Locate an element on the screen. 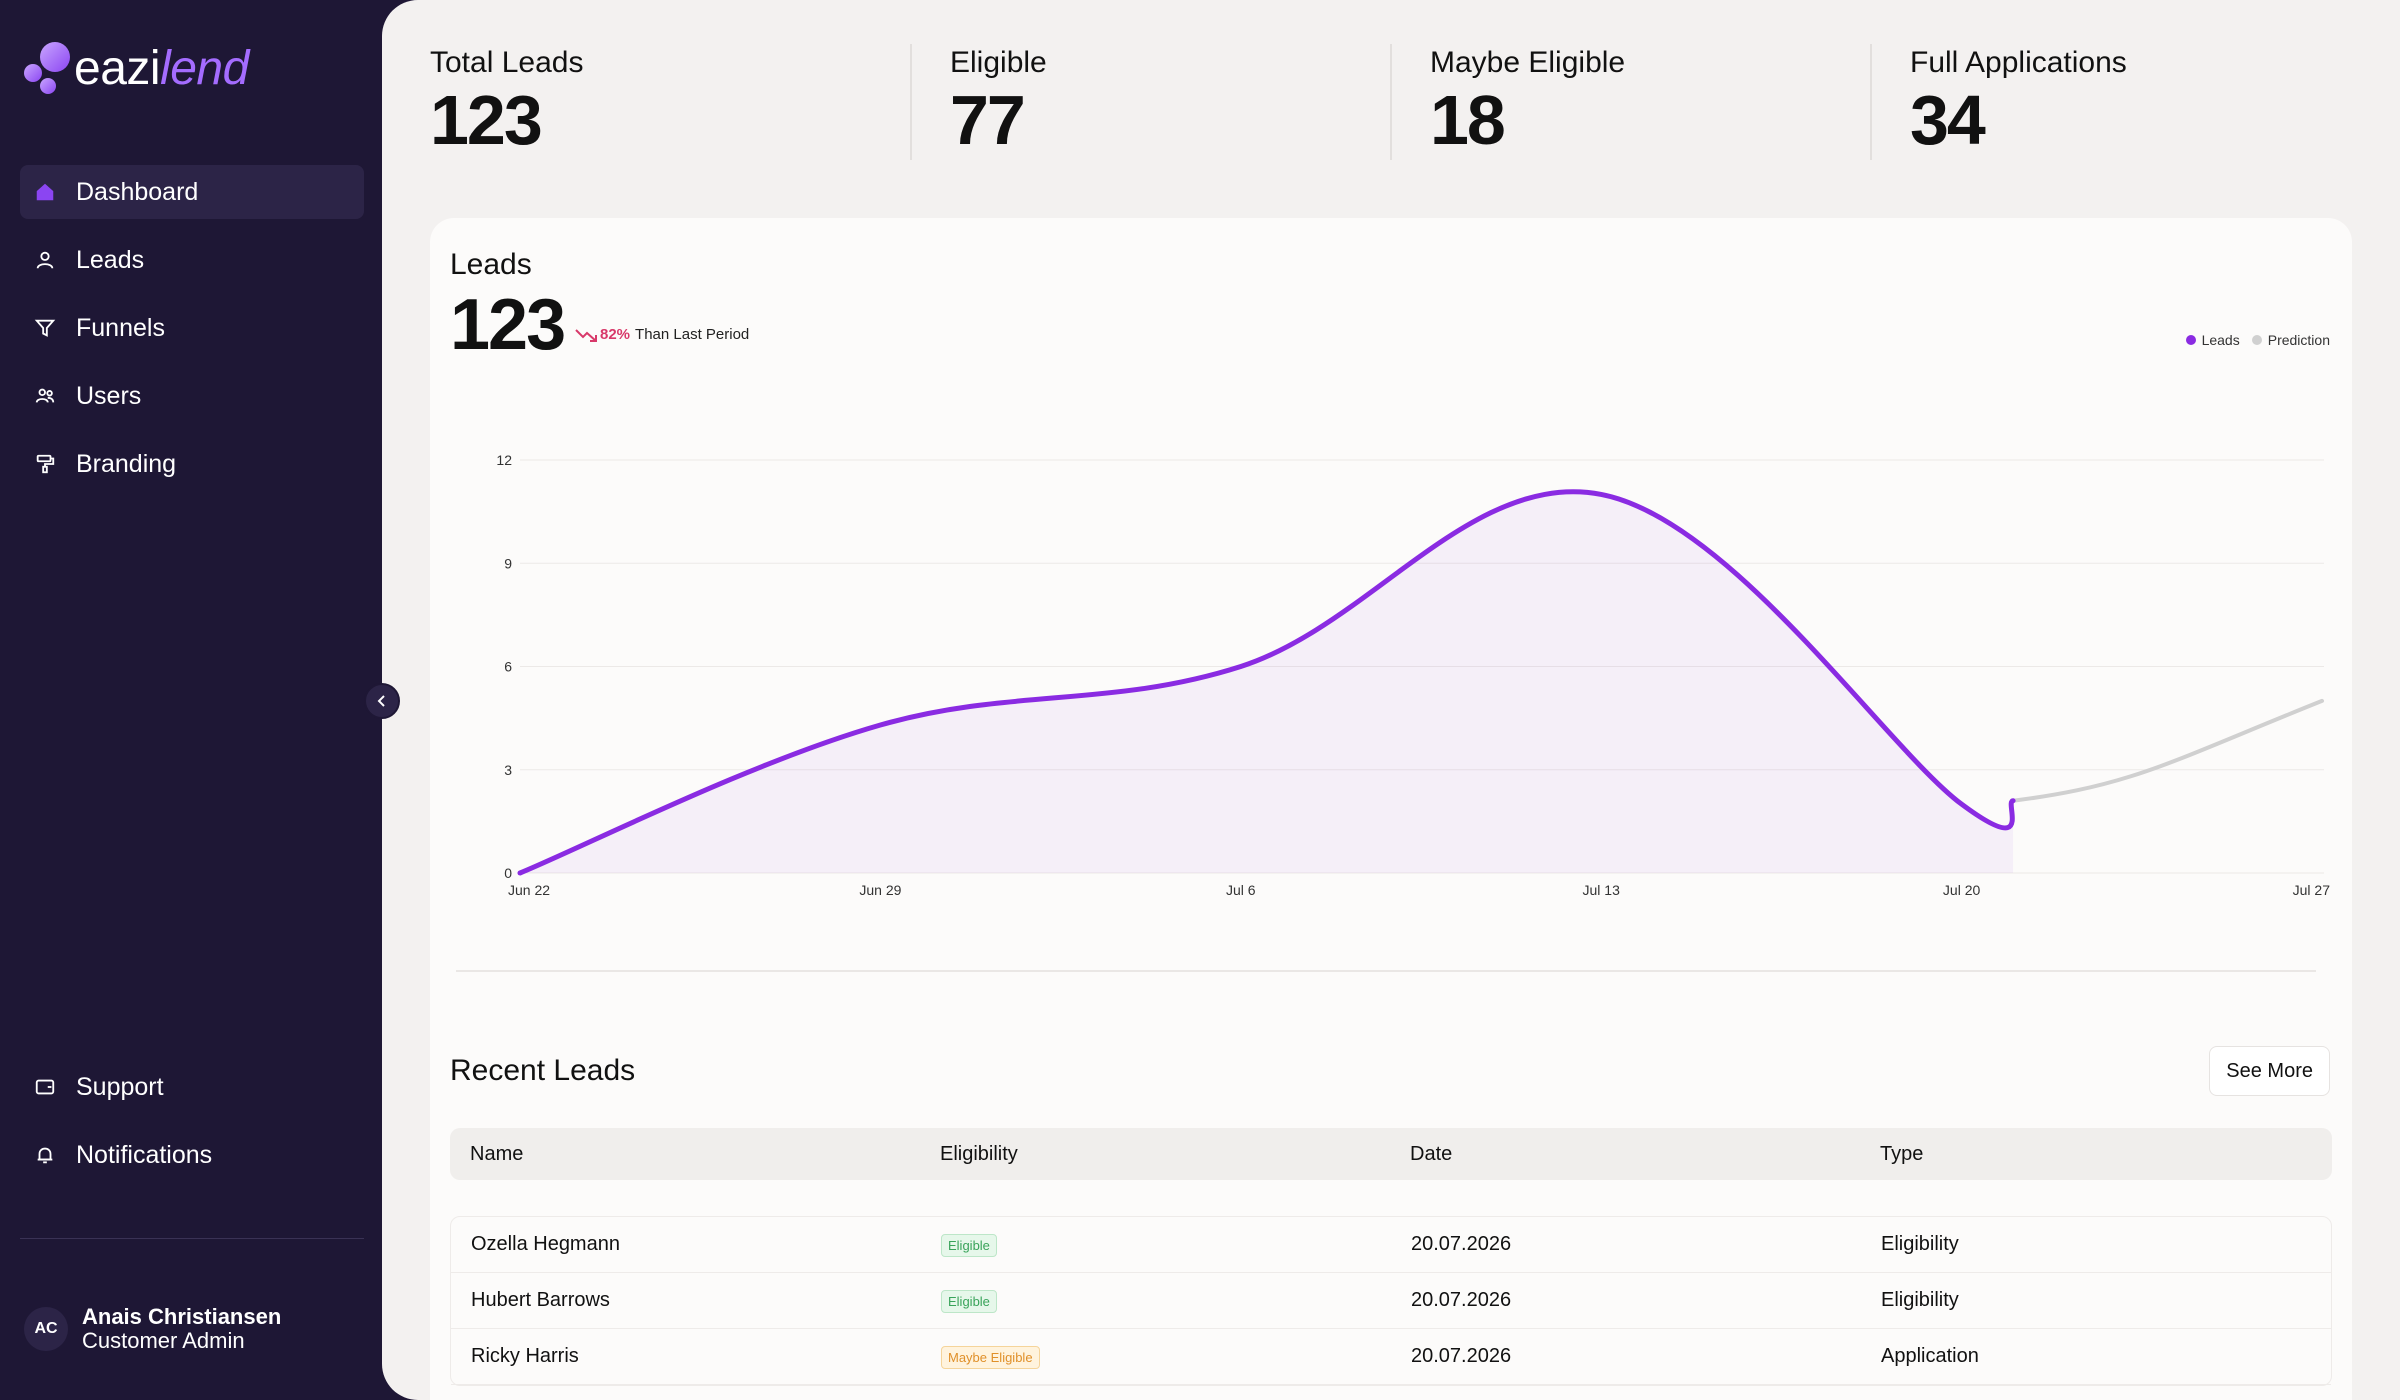 The width and height of the screenshot is (2400, 1400). nav-item-leads: Leads is located at coordinates (192, 260).